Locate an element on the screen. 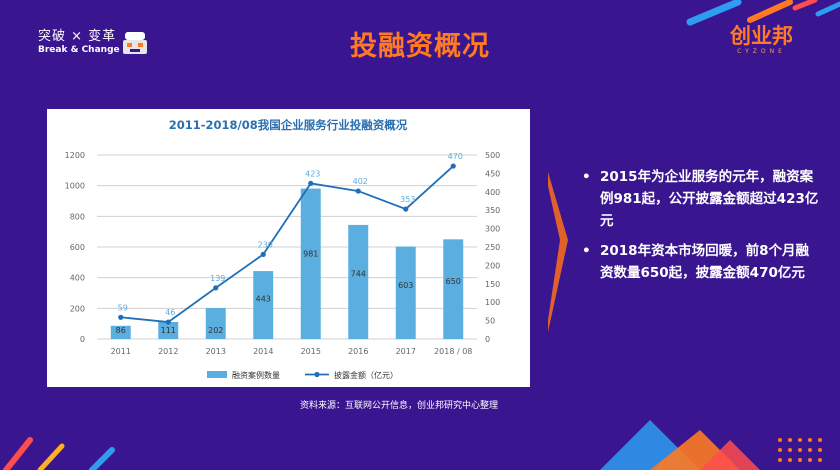 The width and height of the screenshot is (840, 470). bullet-text: 2018年资本市场回暖，前8个月融资数量650起，披露金额470亿元 is located at coordinates (704, 262).